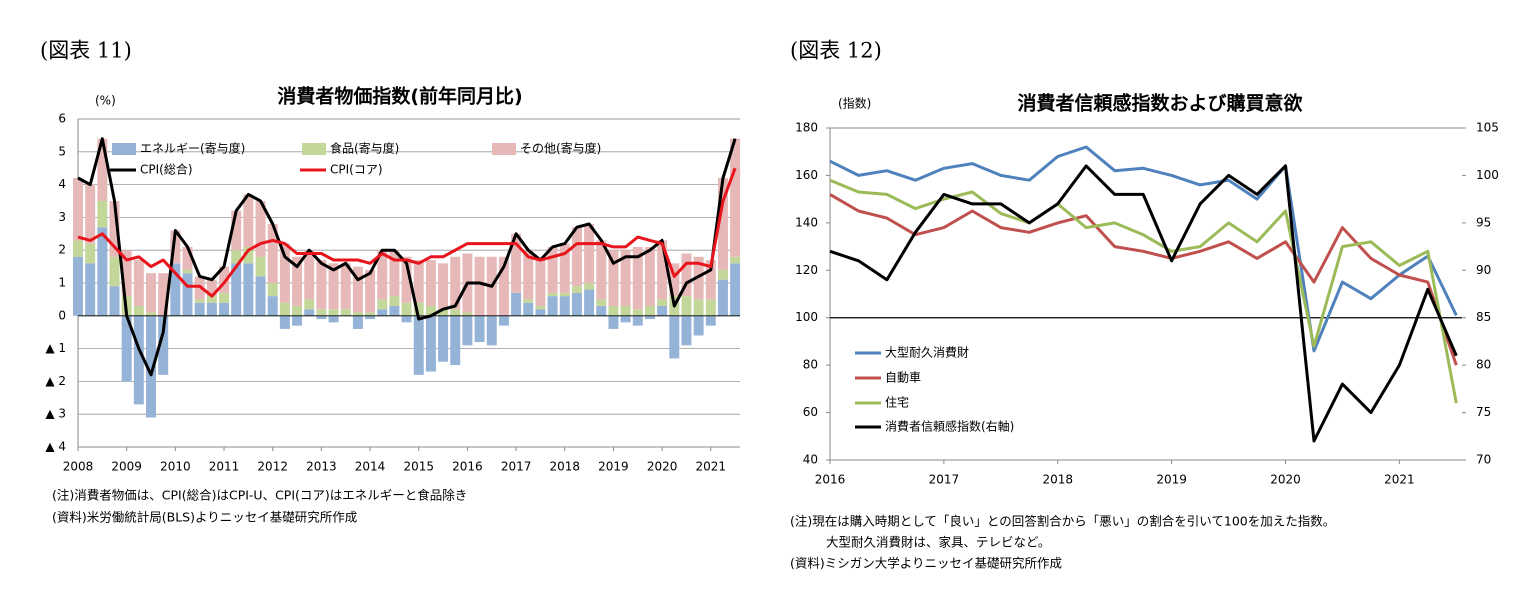 The height and width of the screenshot is (607, 1531). I want to click on y-tick-label: 160, so click(806, 175).